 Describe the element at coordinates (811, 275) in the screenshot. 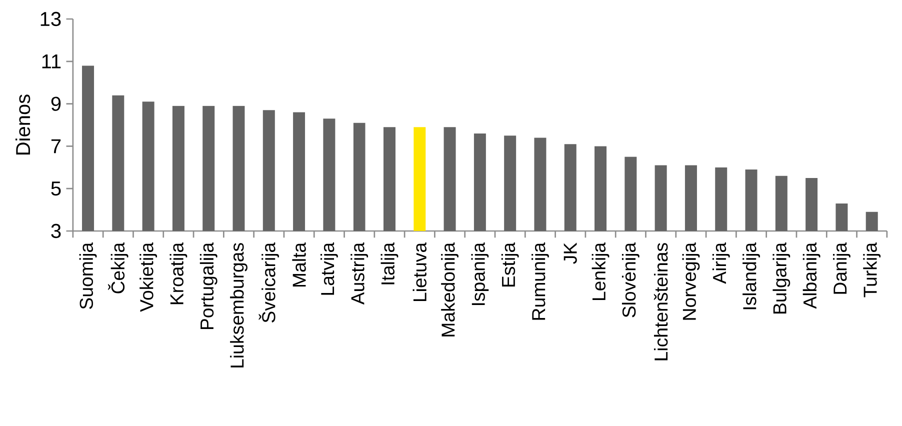

I see `x-tick-label: Albanija` at that location.